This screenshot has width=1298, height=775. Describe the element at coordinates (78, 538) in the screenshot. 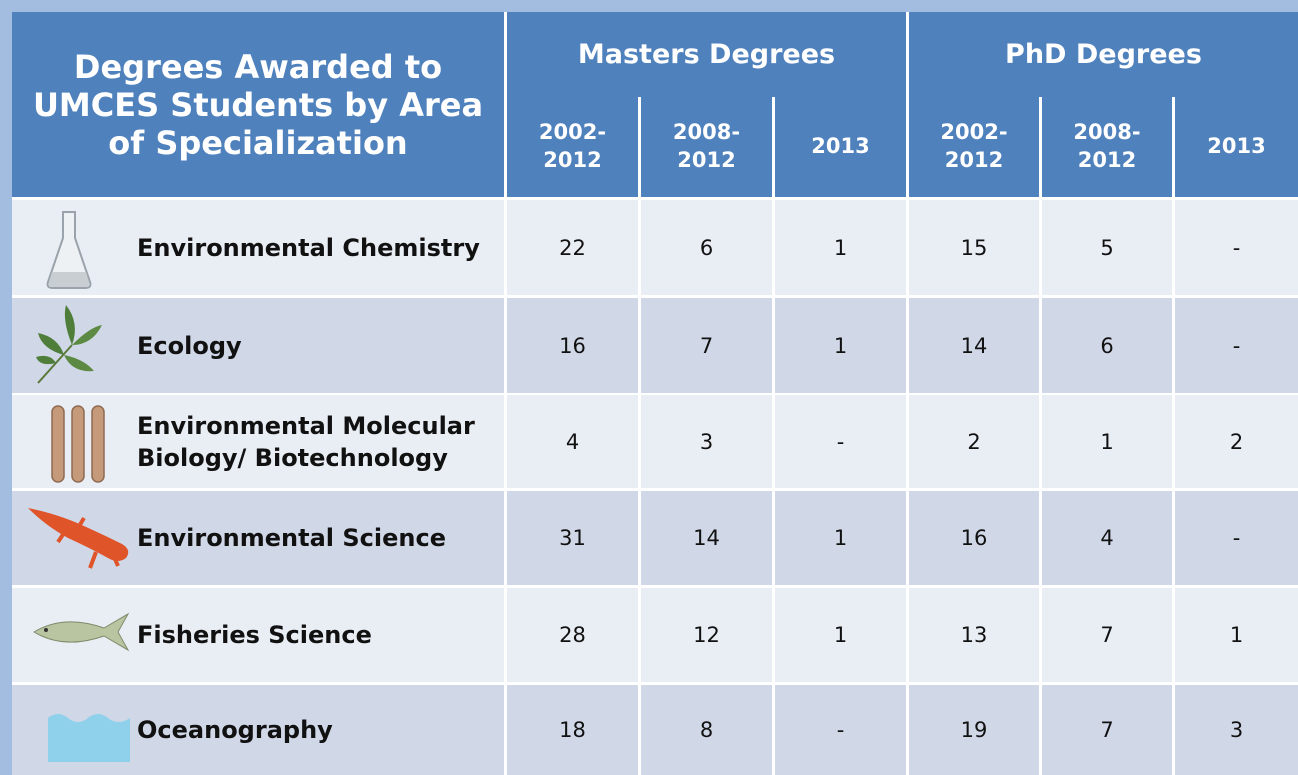

I see `salamander-icon` at that location.